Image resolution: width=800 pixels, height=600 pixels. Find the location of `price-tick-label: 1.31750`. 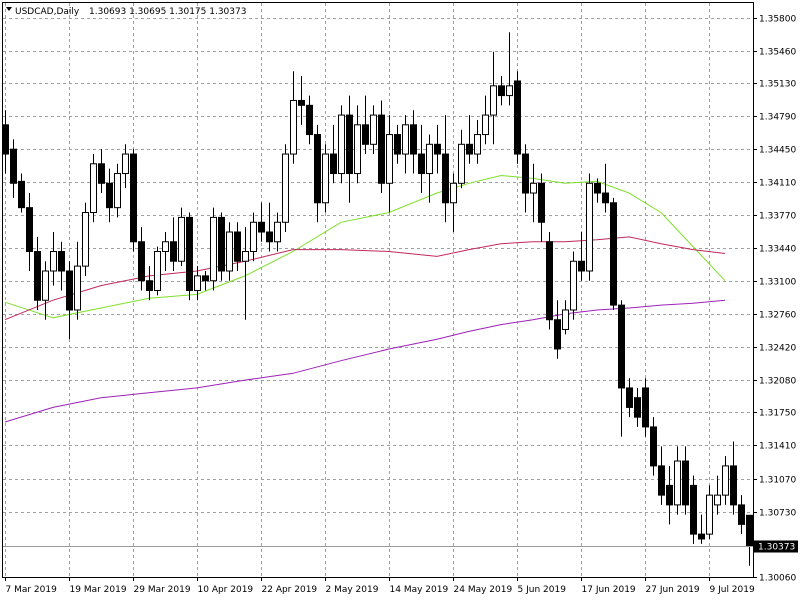

price-tick-label: 1.31750 is located at coordinates (777, 414).